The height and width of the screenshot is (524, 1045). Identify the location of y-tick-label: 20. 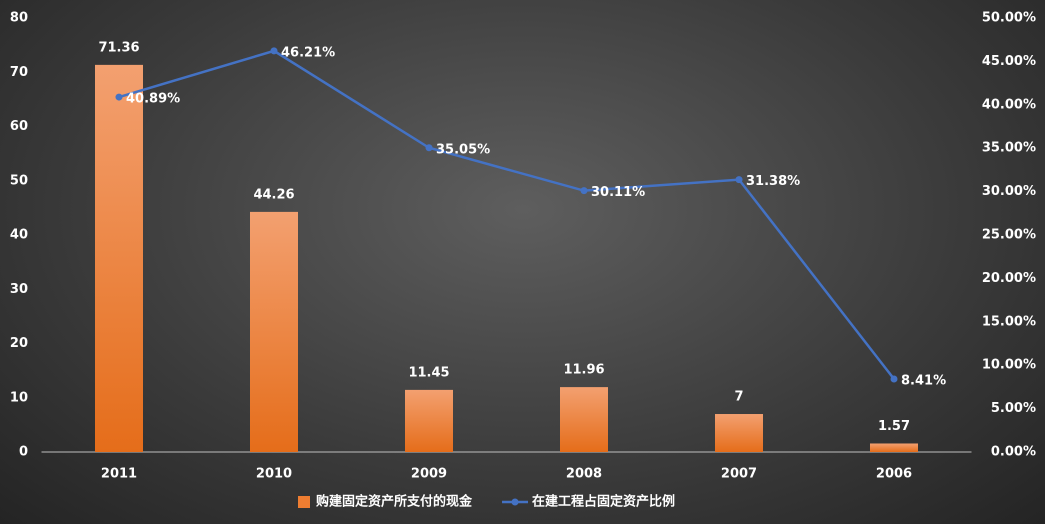
(19, 343).